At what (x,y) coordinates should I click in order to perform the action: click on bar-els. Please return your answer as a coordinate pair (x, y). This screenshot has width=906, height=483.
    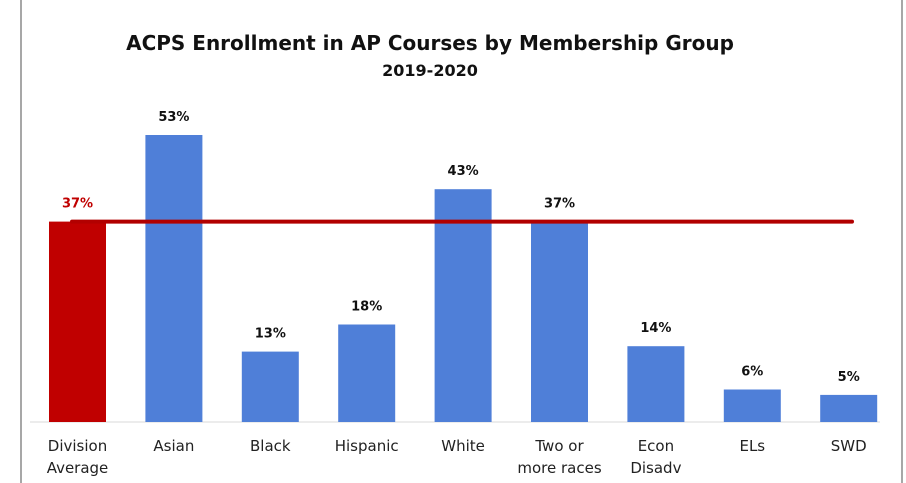
    Looking at the image, I should click on (752, 405).